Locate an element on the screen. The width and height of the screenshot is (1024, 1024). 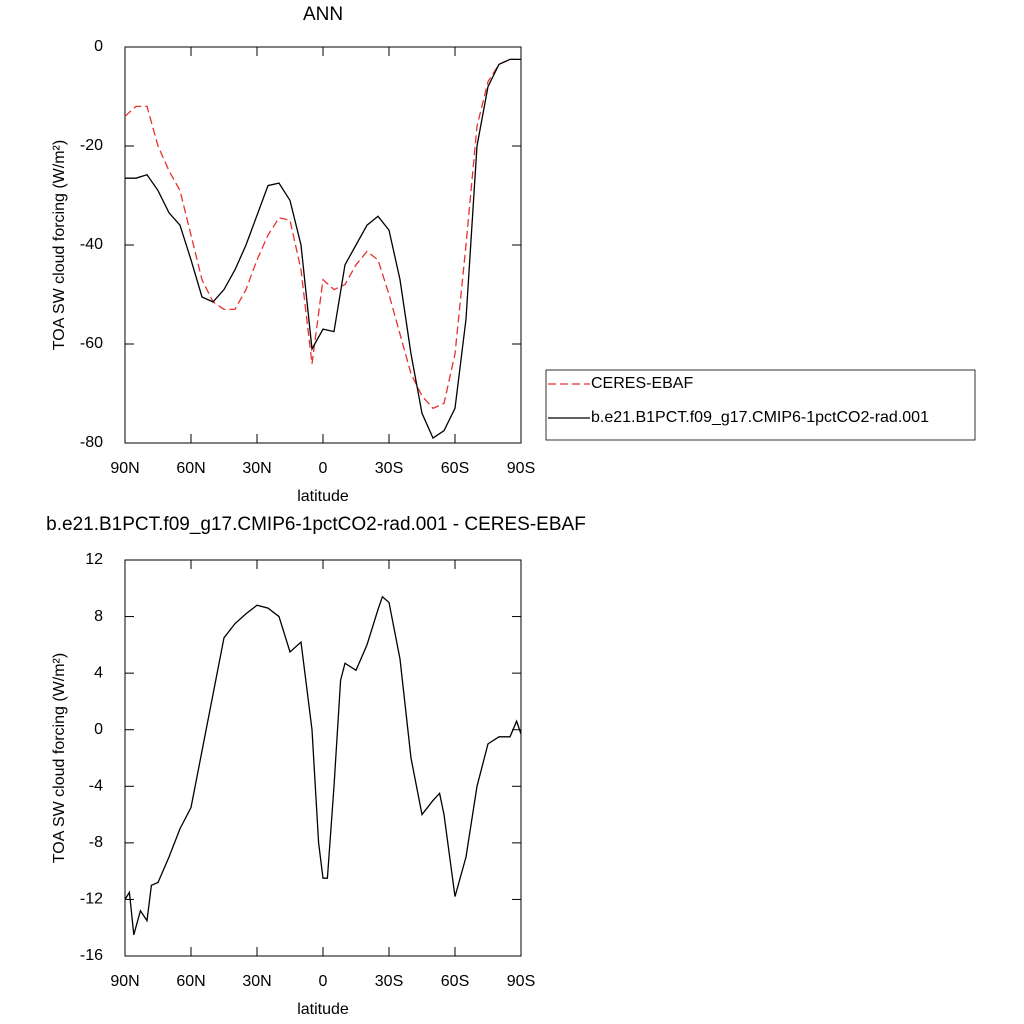
y-tick-label: -8 is located at coordinates (96, 842).